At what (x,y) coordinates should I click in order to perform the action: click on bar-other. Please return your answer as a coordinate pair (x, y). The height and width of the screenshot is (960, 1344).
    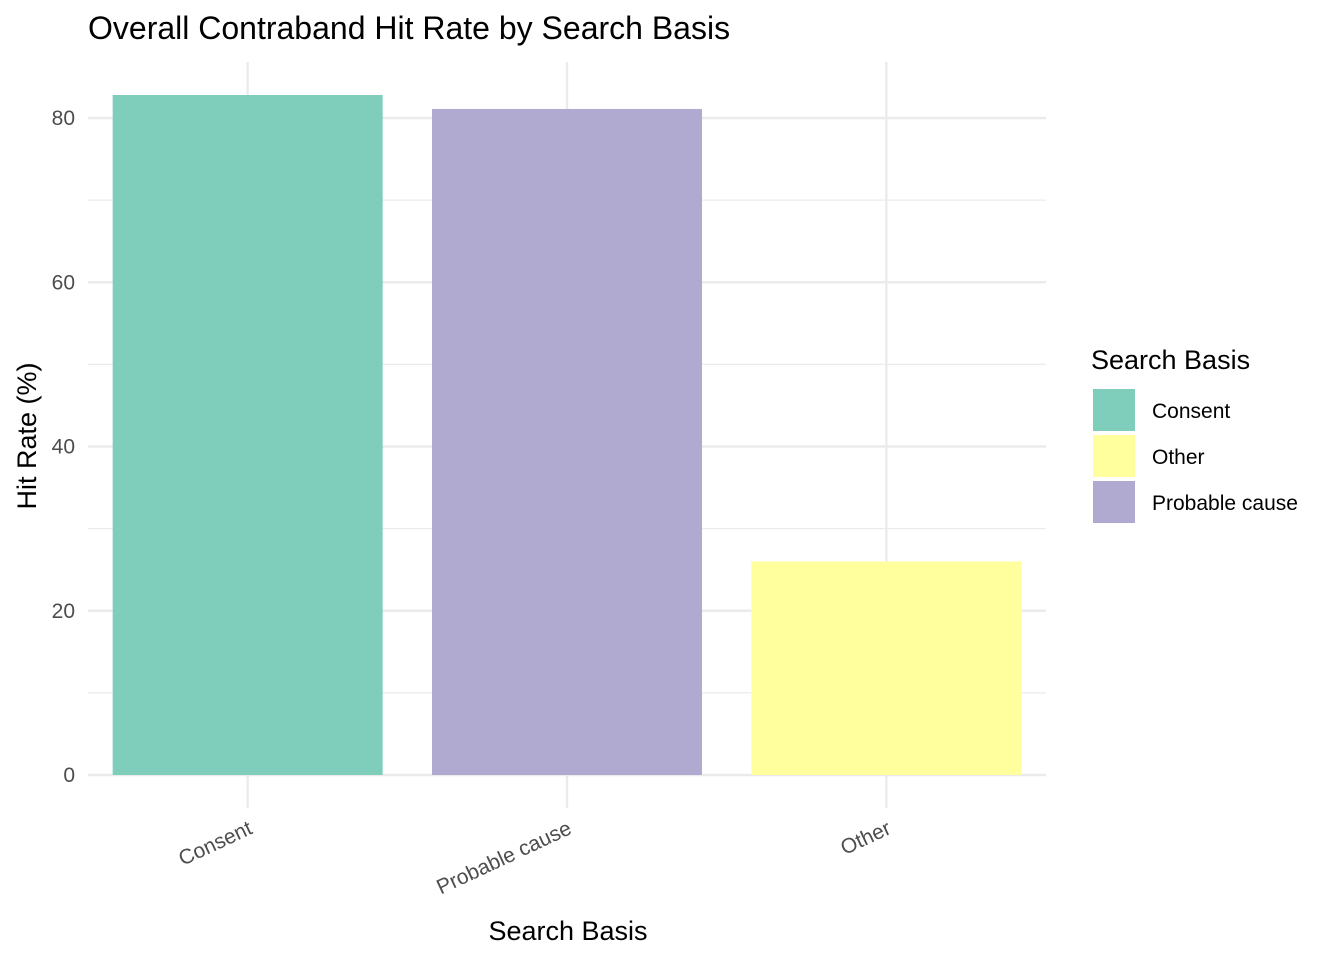
    Looking at the image, I should click on (886, 668).